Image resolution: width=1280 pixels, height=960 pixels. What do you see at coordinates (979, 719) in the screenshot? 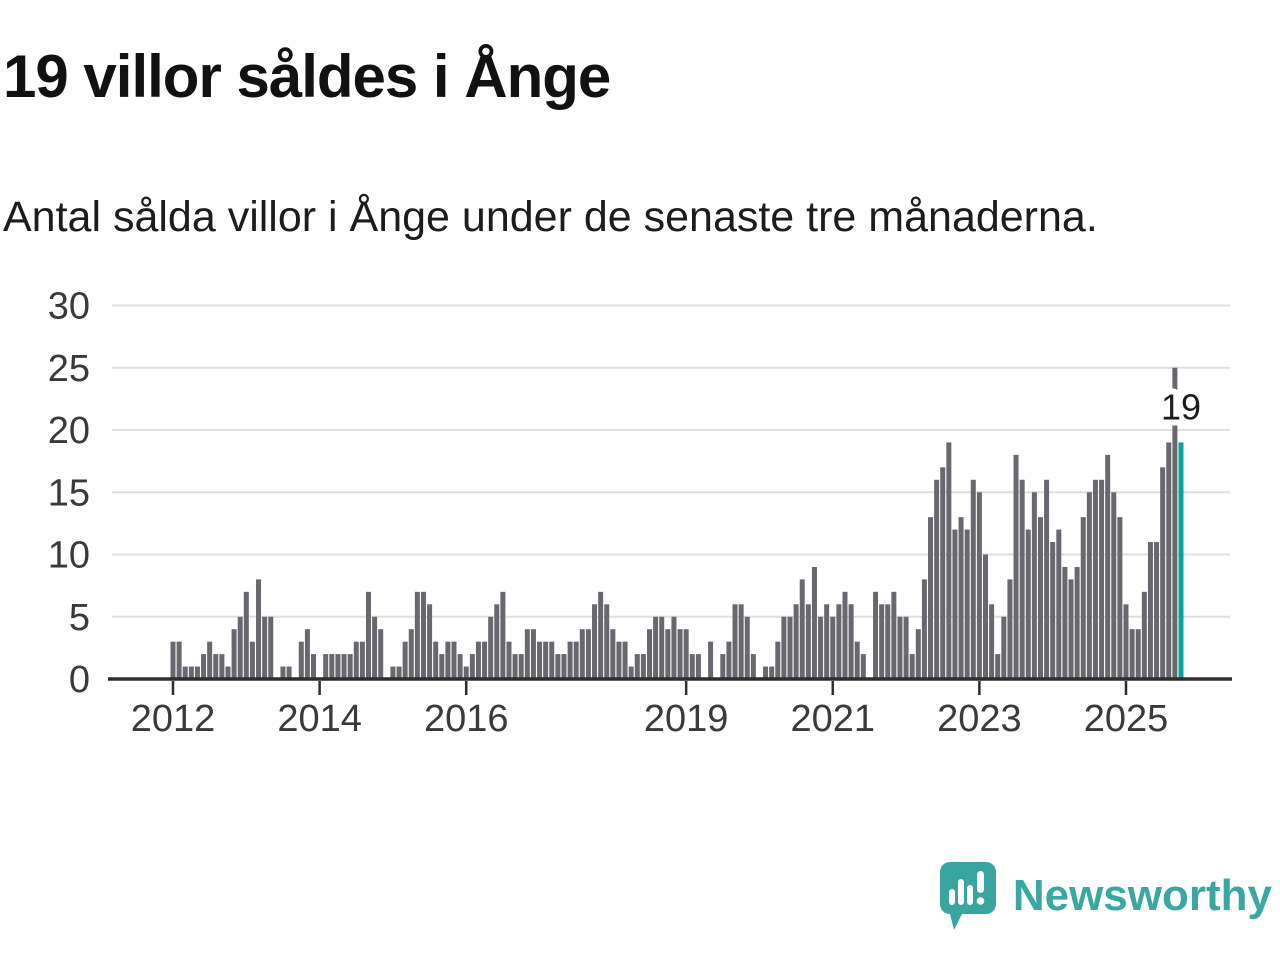
I see `x-axis-tick-label: 2023` at bounding box center [979, 719].